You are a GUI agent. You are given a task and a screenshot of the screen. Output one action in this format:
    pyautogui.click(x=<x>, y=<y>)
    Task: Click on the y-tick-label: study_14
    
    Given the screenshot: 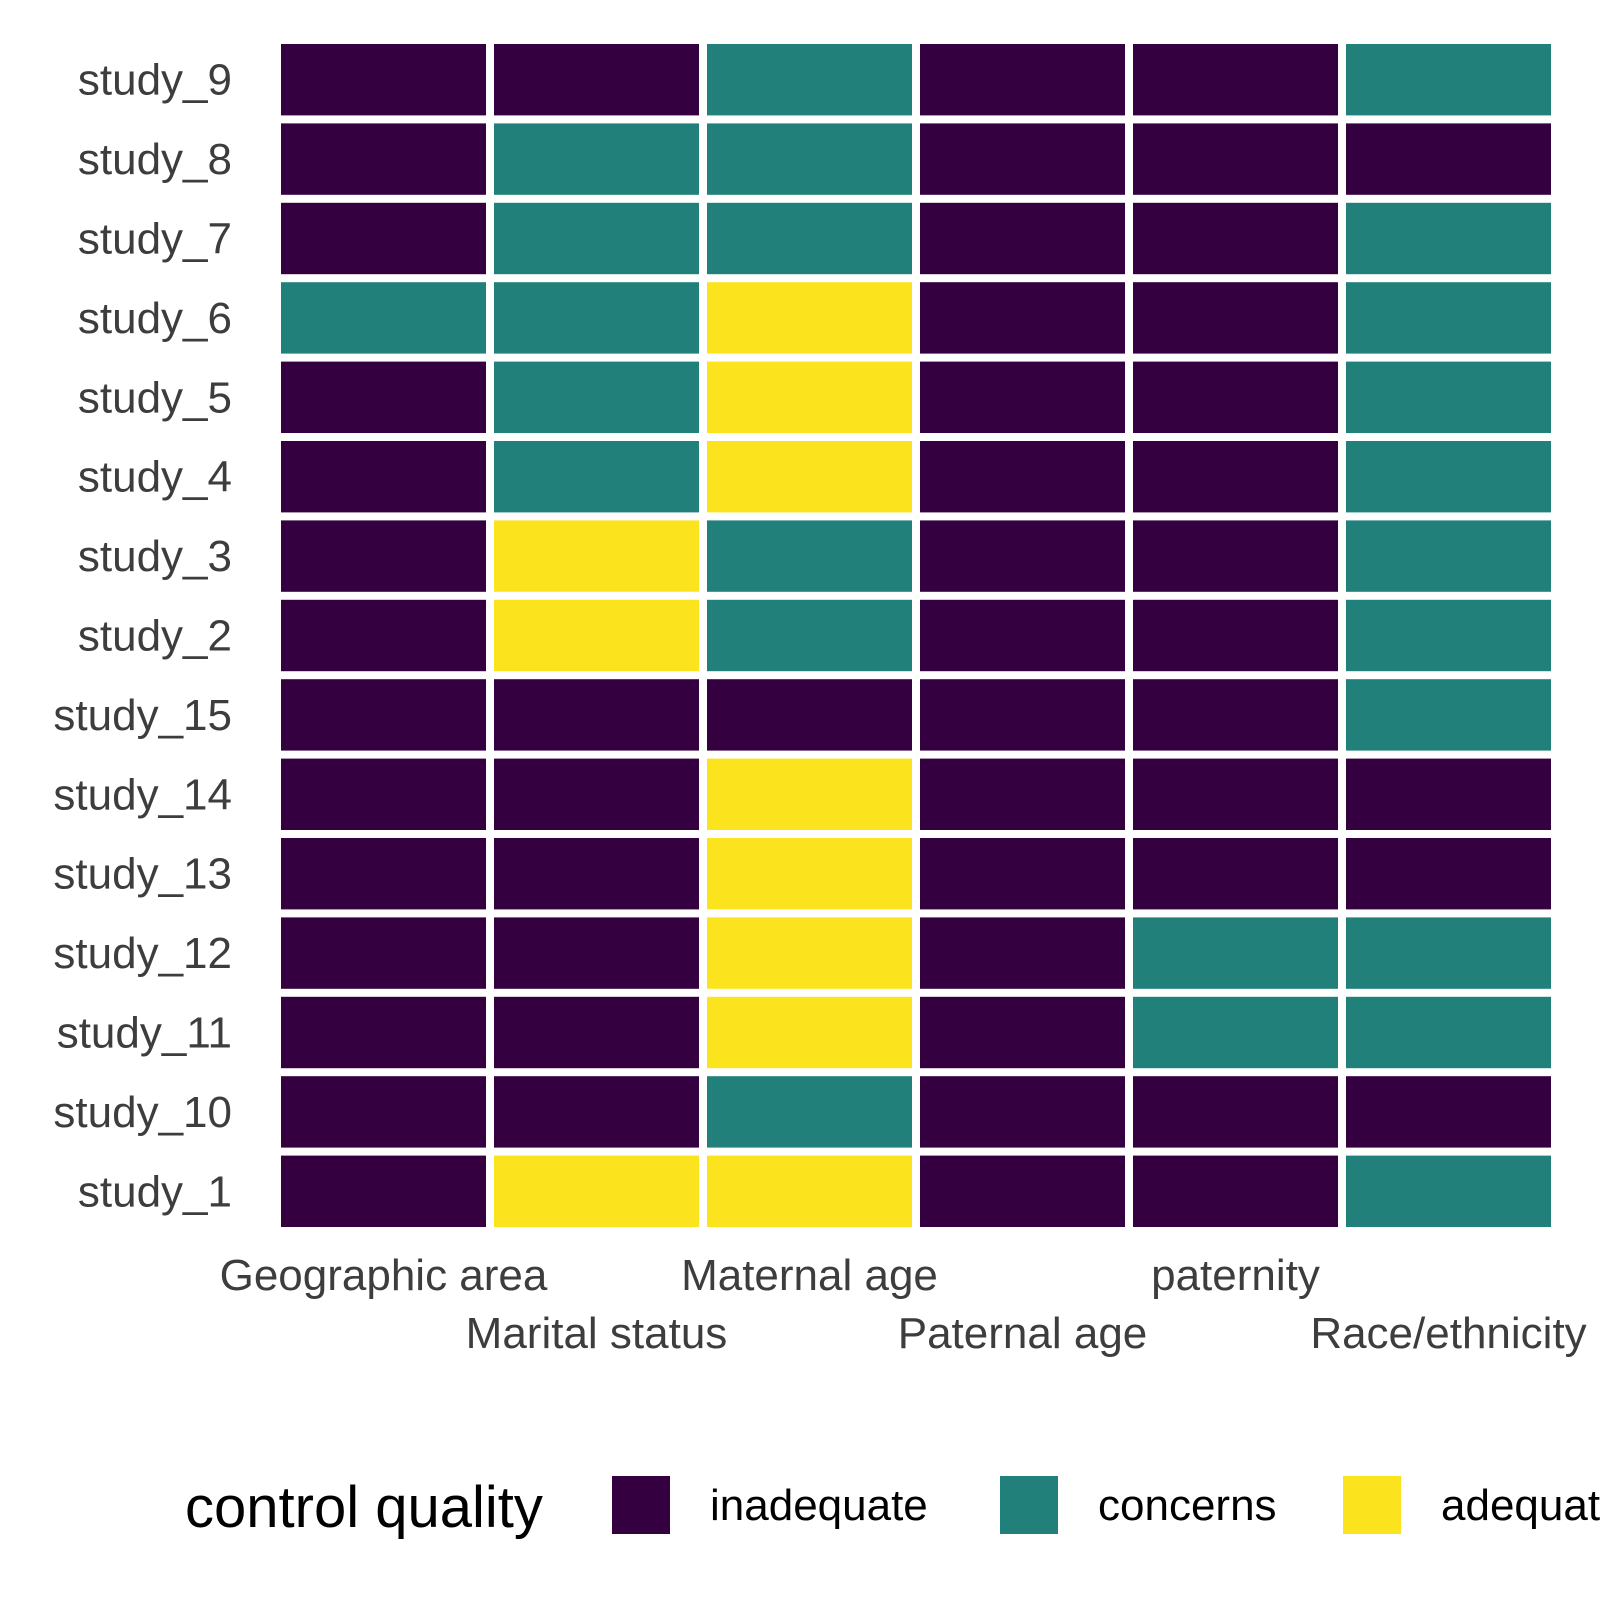 What is the action you would take?
    pyautogui.click(x=142, y=794)
    